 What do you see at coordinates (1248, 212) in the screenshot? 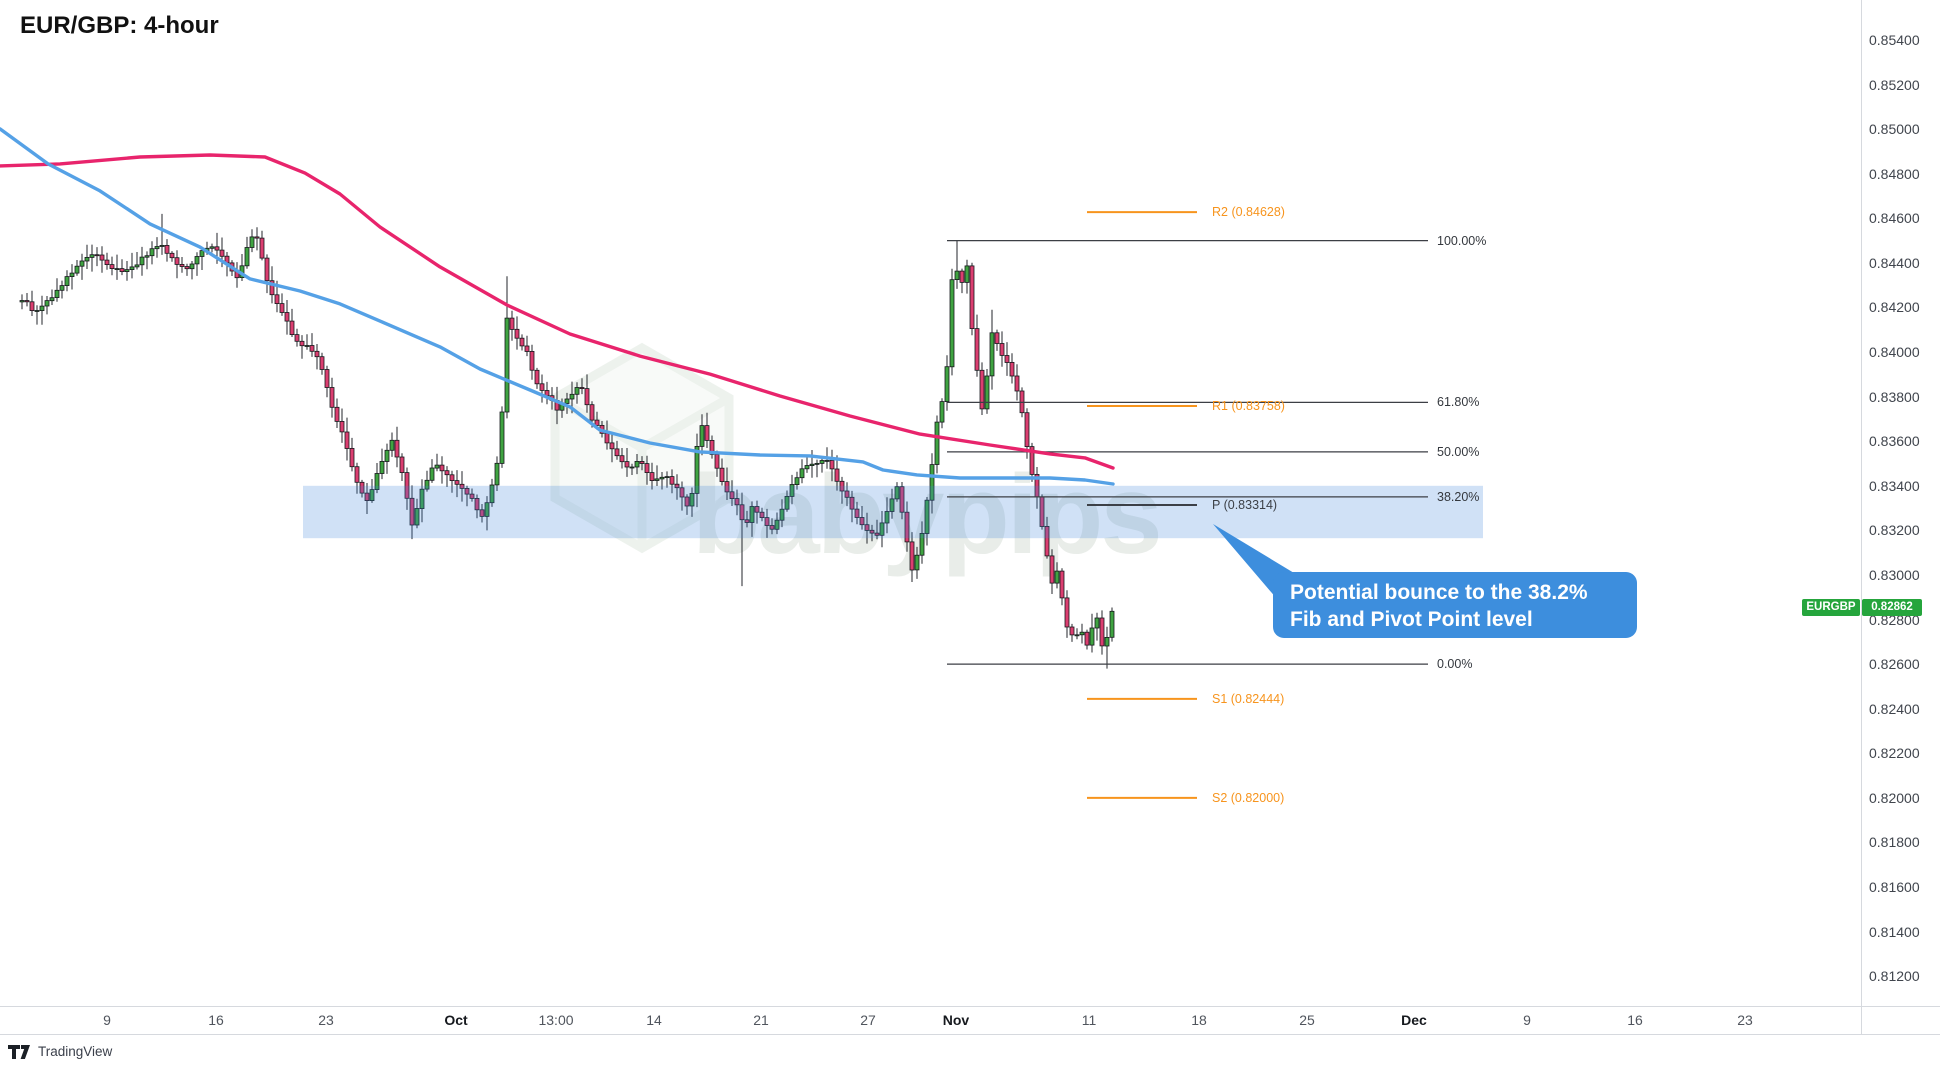
I see `pivot-level-label: R2 (0.84628)` at bounding box center [1248, 212].